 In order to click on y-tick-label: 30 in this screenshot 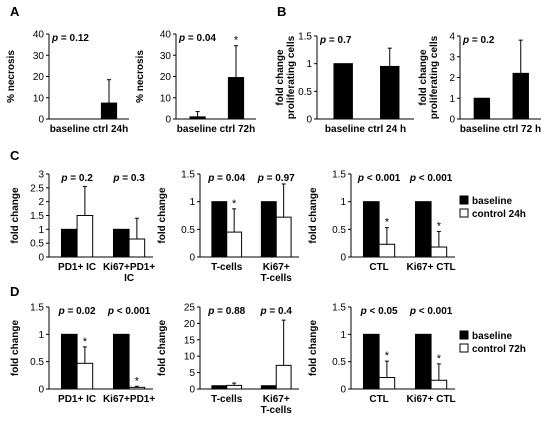, I will do `click(166, 56)`.